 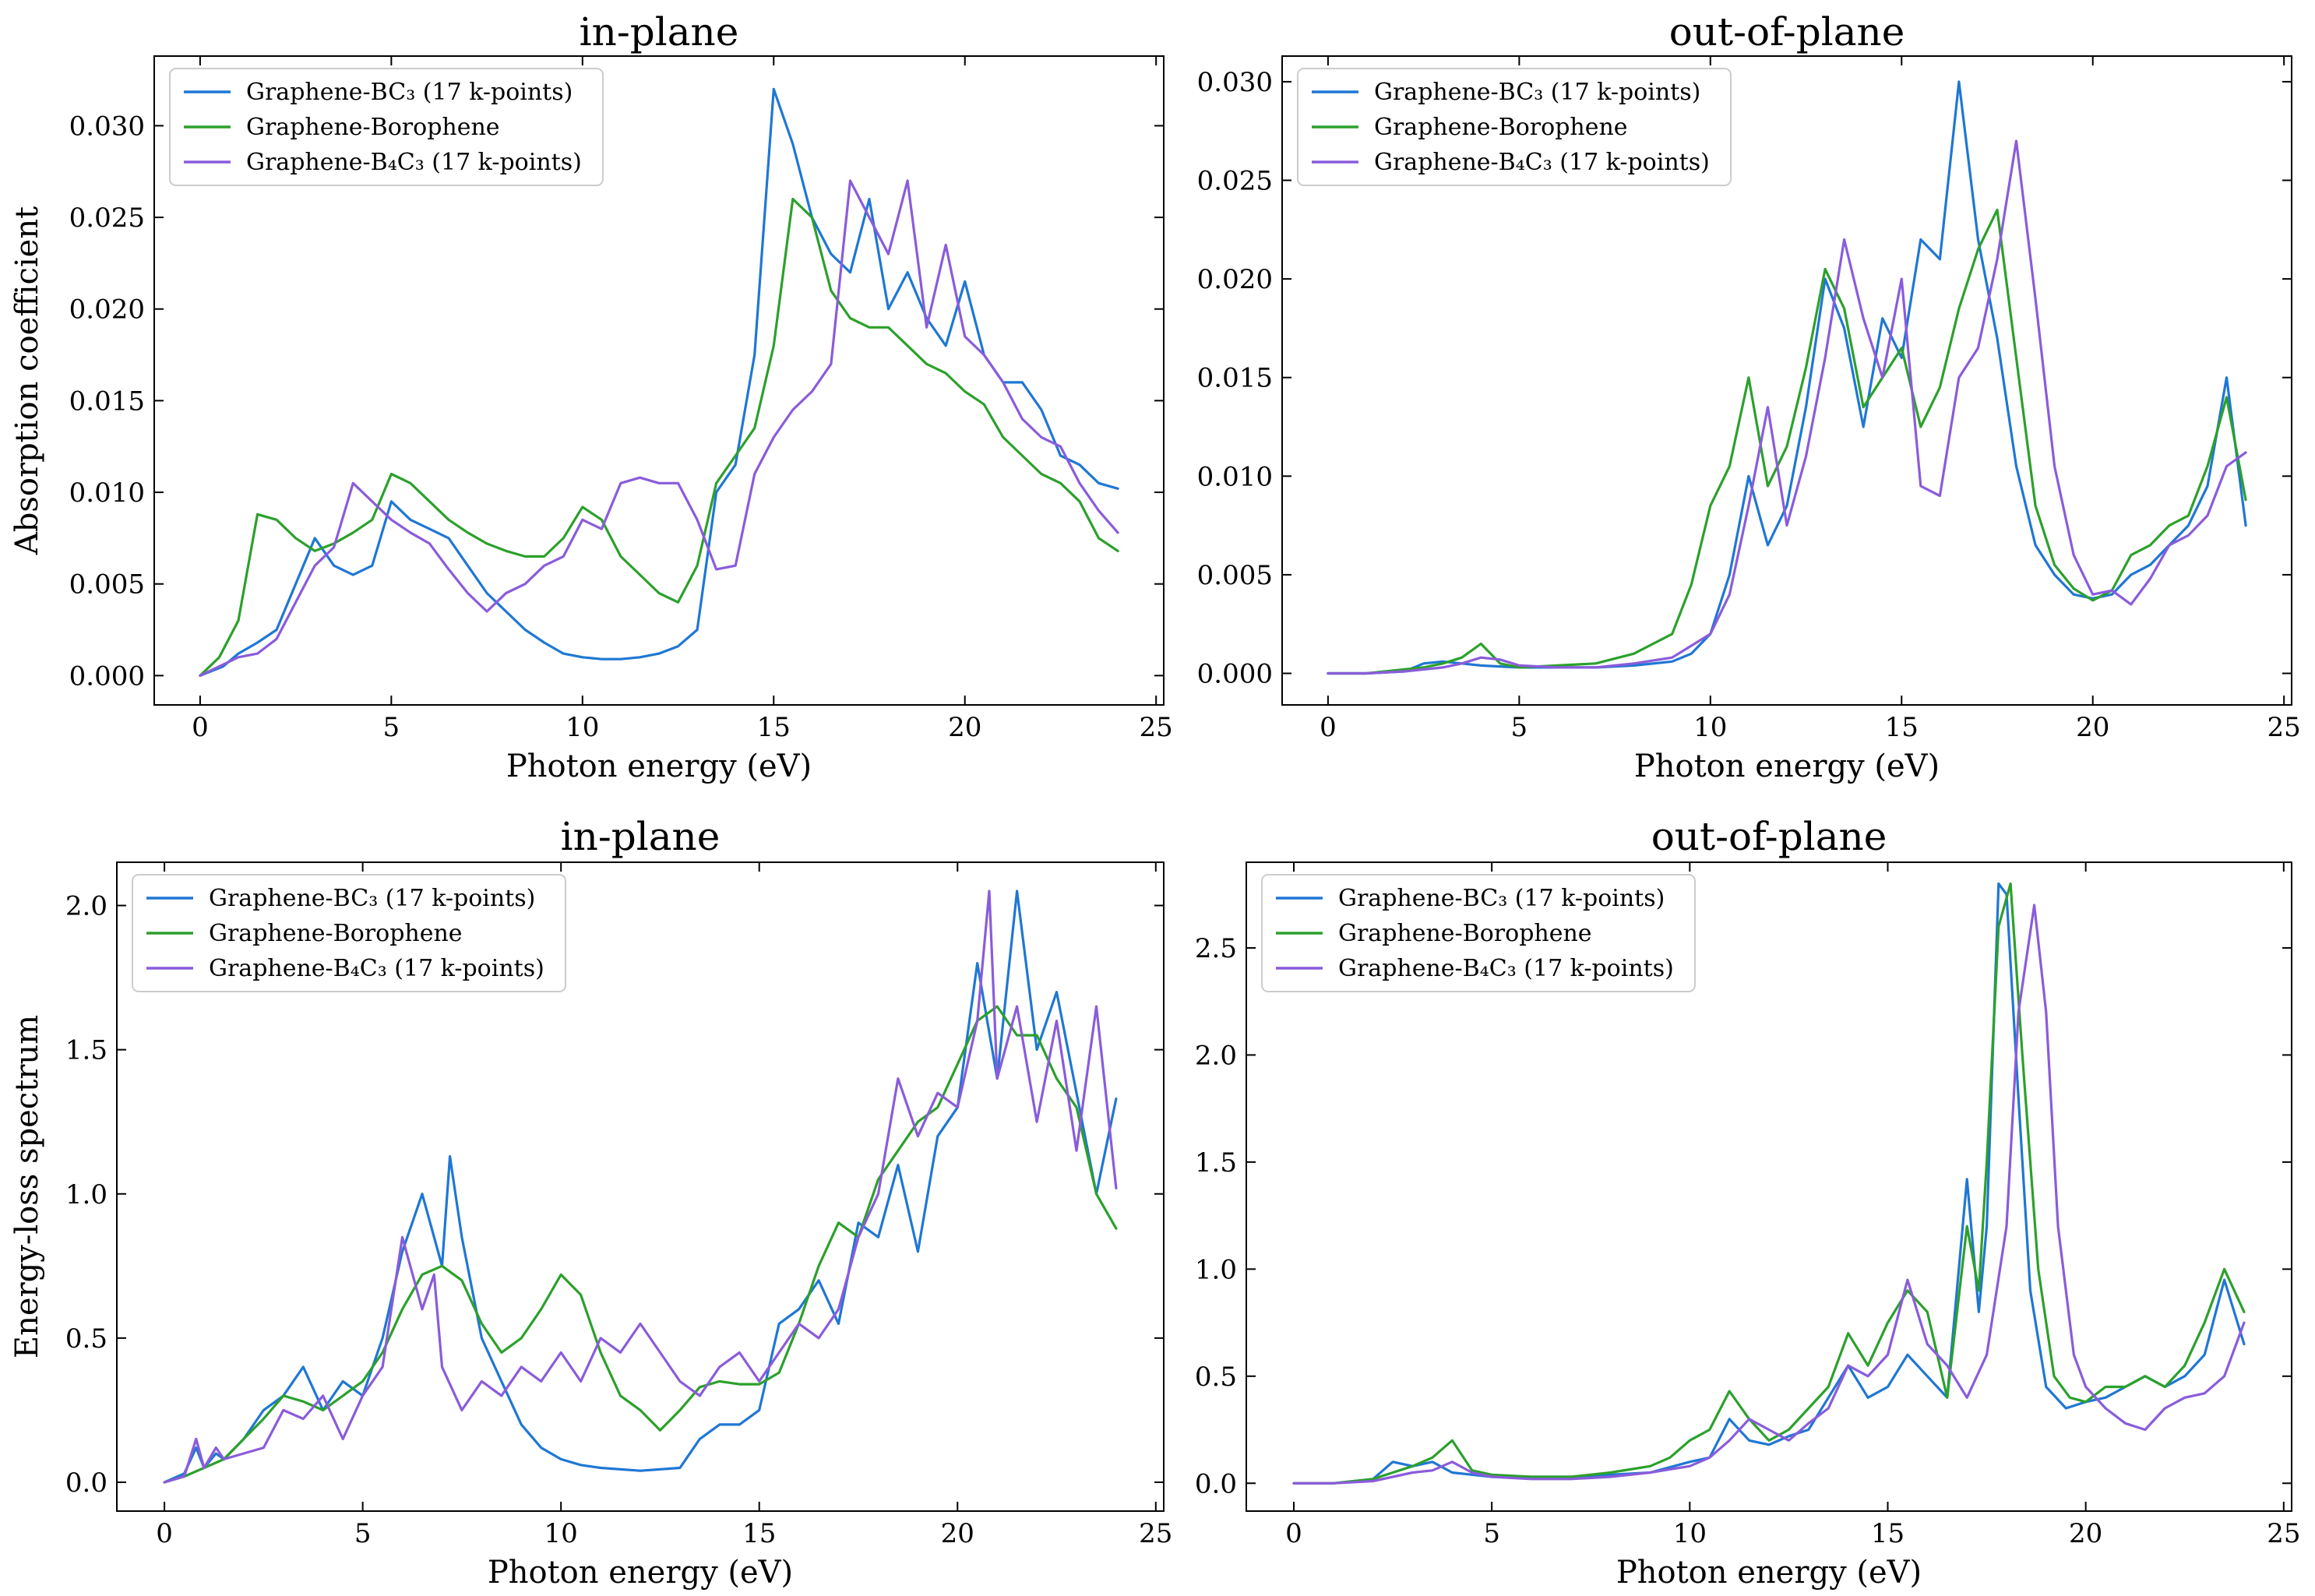 What do you see at coordinates (1216, 948) in the screenshot?
I see `y-tick-label: 2.5` at bounding box center [1216, 948].